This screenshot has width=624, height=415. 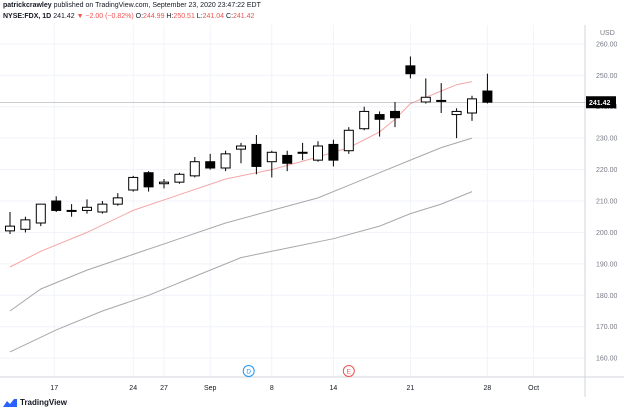 I want to click on y-tick-label: 160.00, so click(x=607, y=359).